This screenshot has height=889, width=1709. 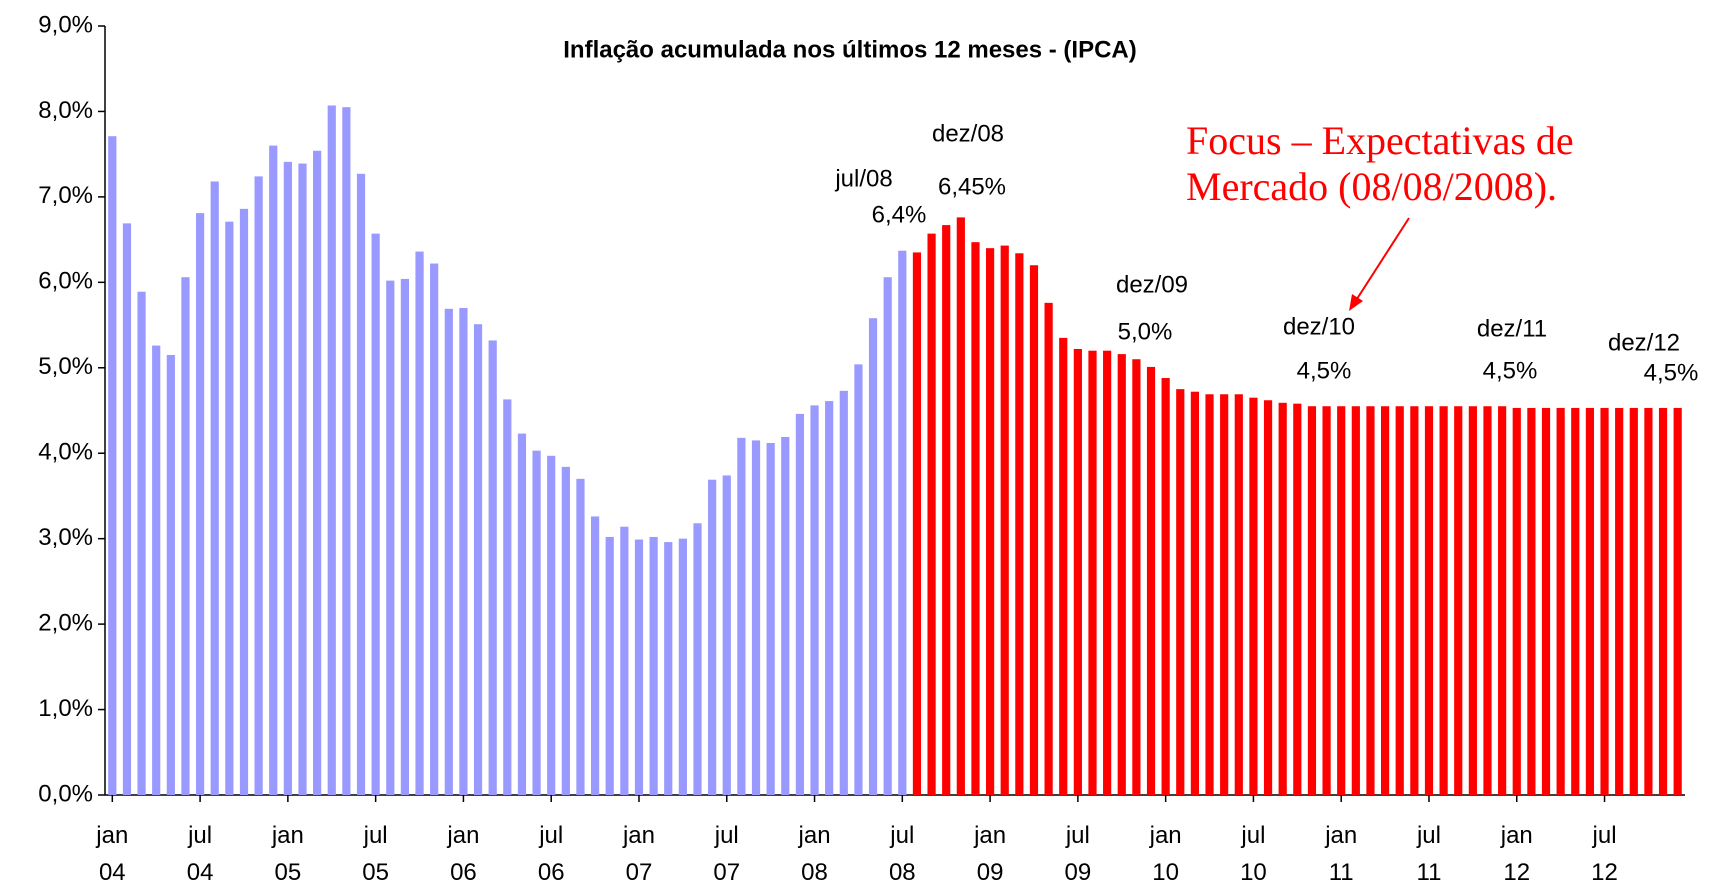 I want to click on annotation-label: dez/09, so click(x=1152, y=284).